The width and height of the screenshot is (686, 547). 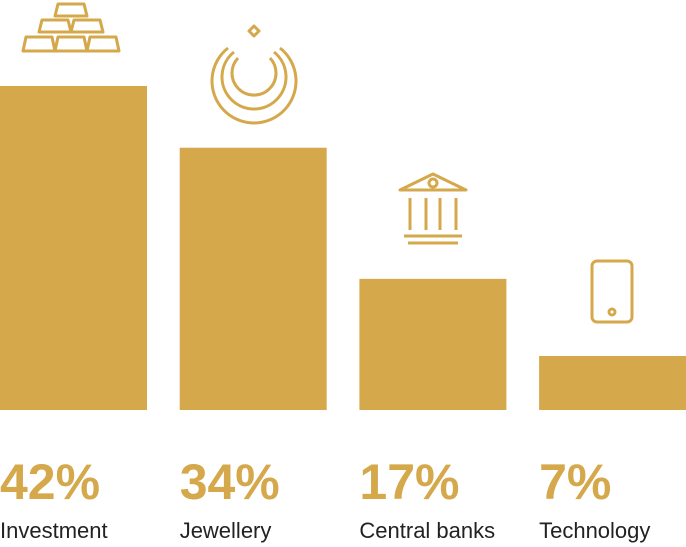 What do you see at coordinates (427, 530) in the screenshot?
I see `category-label: Central banks` at bounding box center [427, 530].